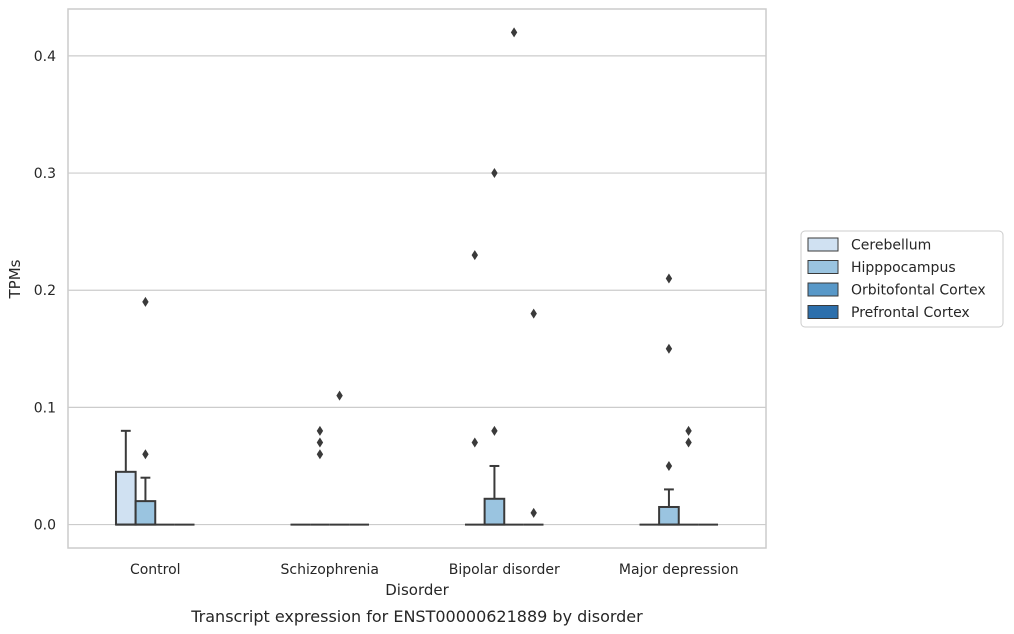 The image size is (1014, 634). I want to click on x-tick-label: Schizophrenia, so click(330, 570).